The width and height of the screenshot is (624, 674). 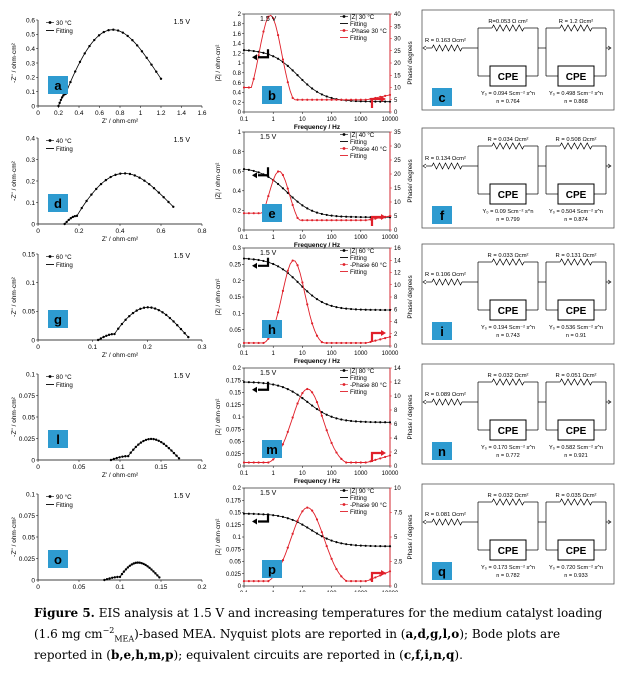 What do you see at coordinates (447, 282) in the screenshot?
I see `circuit-series-resistor` at bounding box center [447, 282].